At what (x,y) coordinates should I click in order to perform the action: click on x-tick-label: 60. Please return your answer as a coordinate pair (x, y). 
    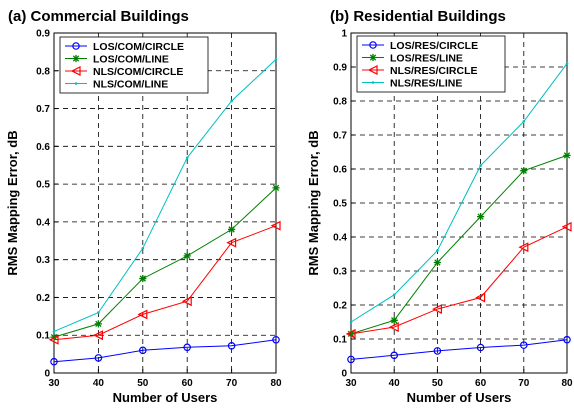
    Looking at the image, I should click on (481, 383).